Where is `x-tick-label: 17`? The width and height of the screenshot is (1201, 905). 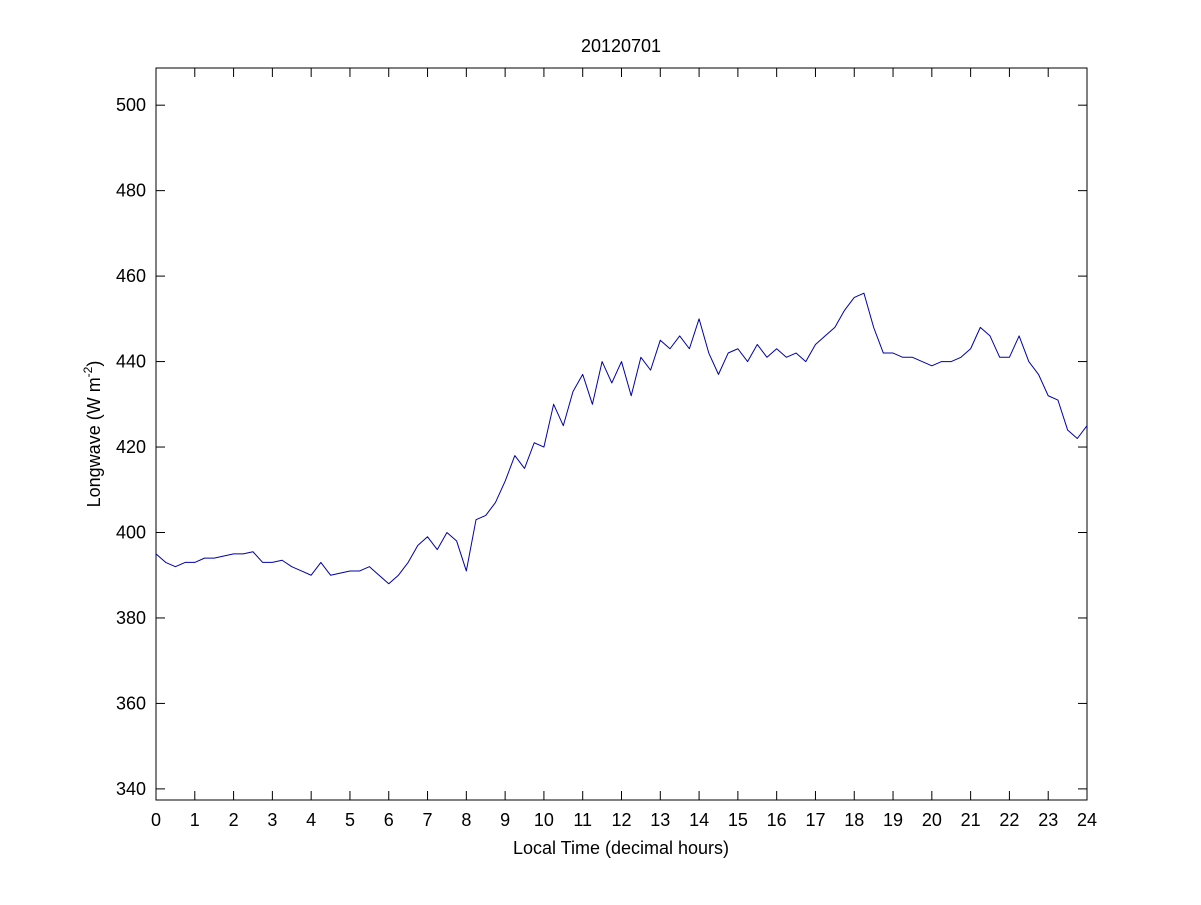
x-tick-label: 17 is located at coordinates (815, 820).